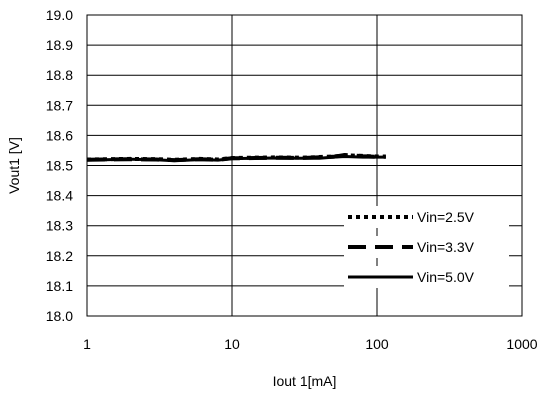  I want to click on legend-label-2: Vin=3.3V, so click(446, 247).